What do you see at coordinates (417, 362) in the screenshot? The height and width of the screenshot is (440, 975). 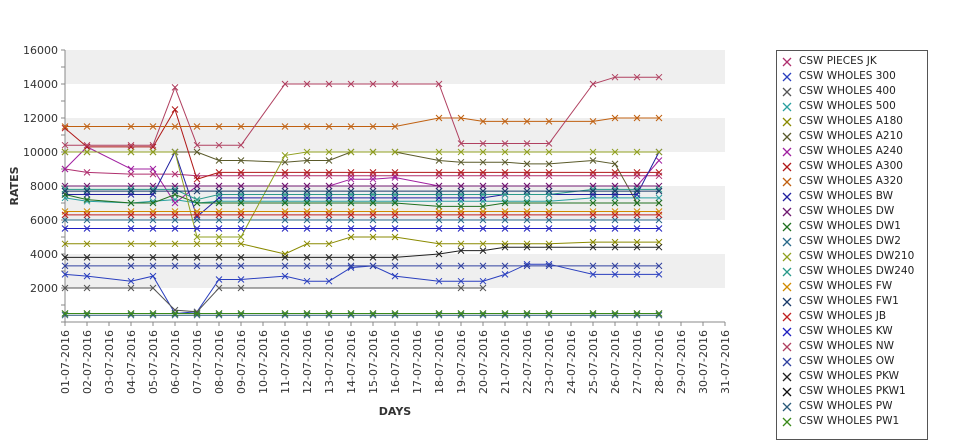 I see `x-tick-label: 17-07-2016` at bounding box center [417, 362].